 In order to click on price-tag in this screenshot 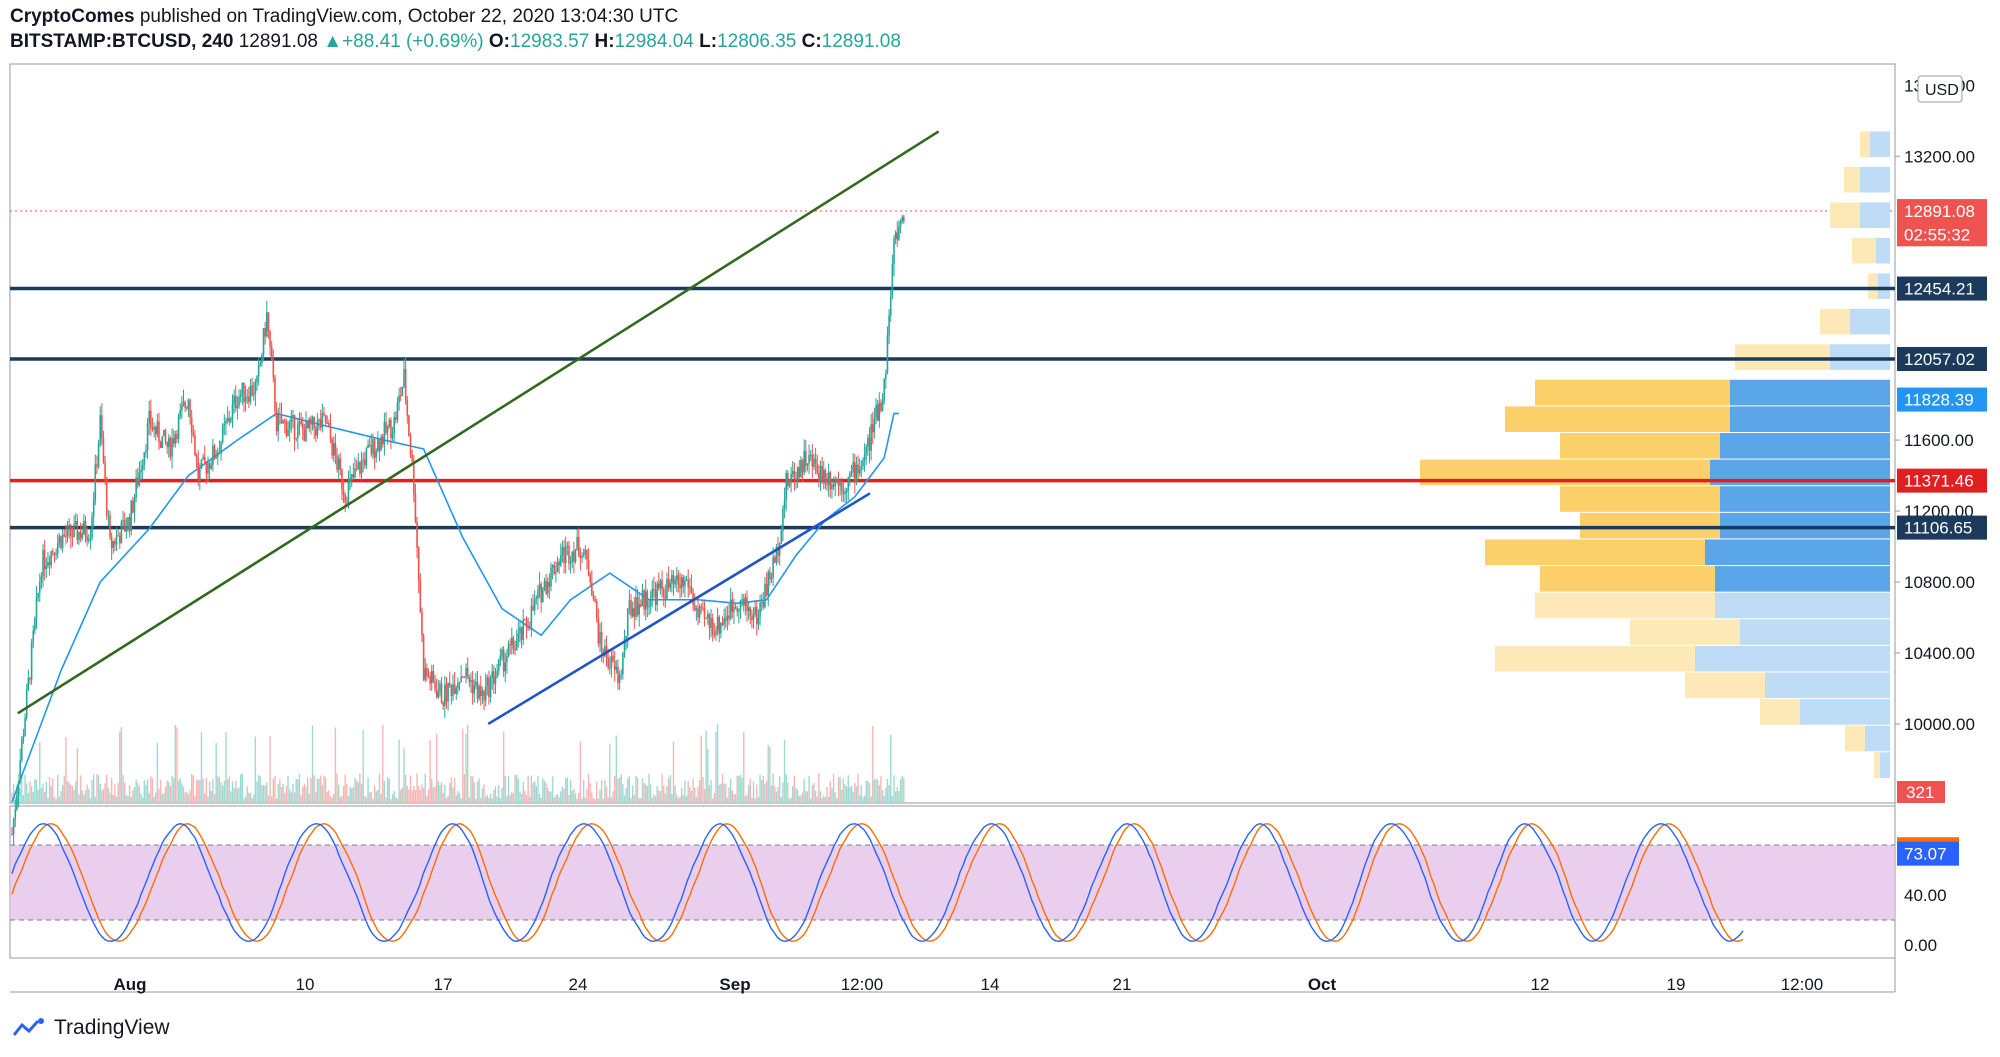, I will do `click(1942, 359)`.